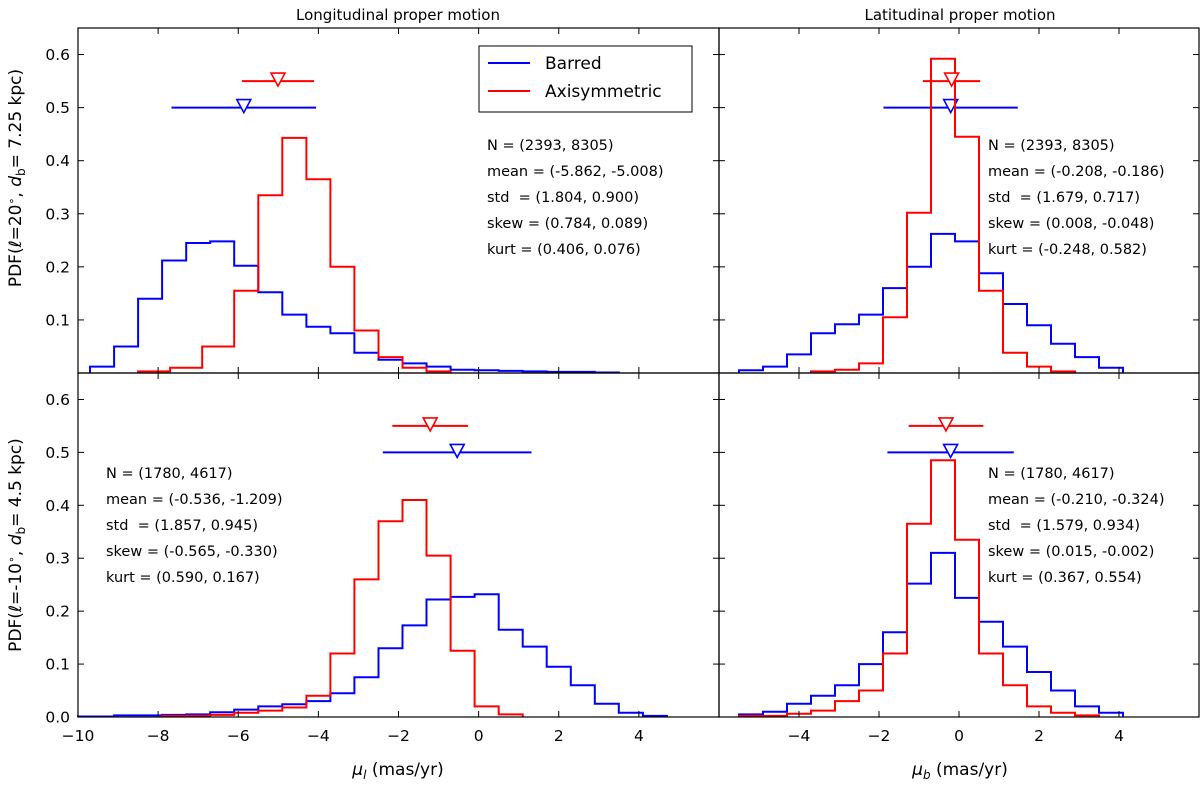 The width and height of the screenshot is (1200, 785). I want to click on top-left-barred-histogram, so click(354, 307).